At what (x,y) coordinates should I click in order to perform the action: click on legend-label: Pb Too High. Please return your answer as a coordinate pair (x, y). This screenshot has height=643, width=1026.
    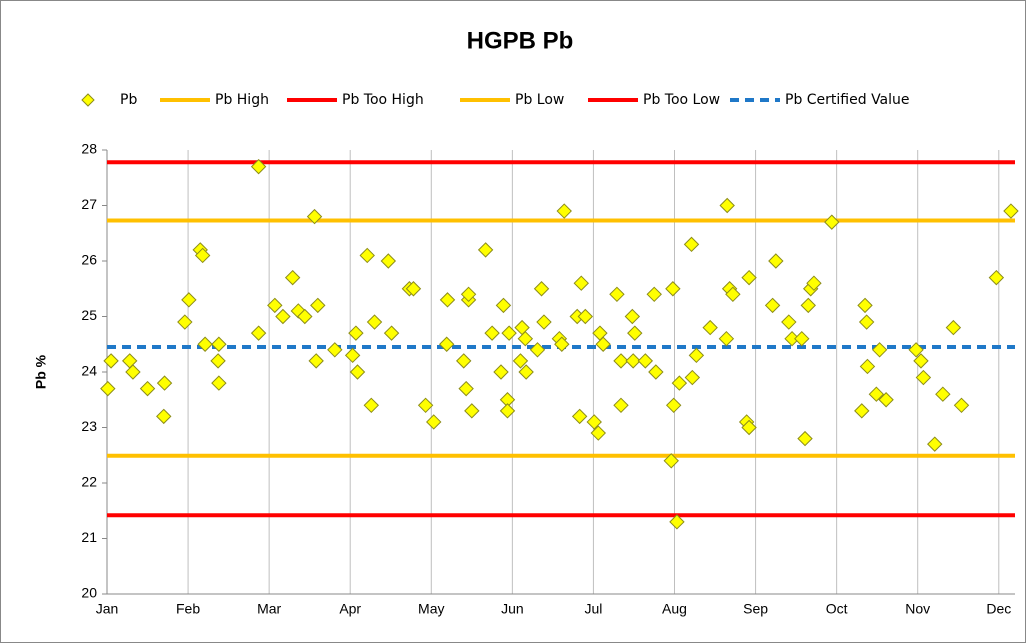
    Looking at the image, I should click on (383, 100).